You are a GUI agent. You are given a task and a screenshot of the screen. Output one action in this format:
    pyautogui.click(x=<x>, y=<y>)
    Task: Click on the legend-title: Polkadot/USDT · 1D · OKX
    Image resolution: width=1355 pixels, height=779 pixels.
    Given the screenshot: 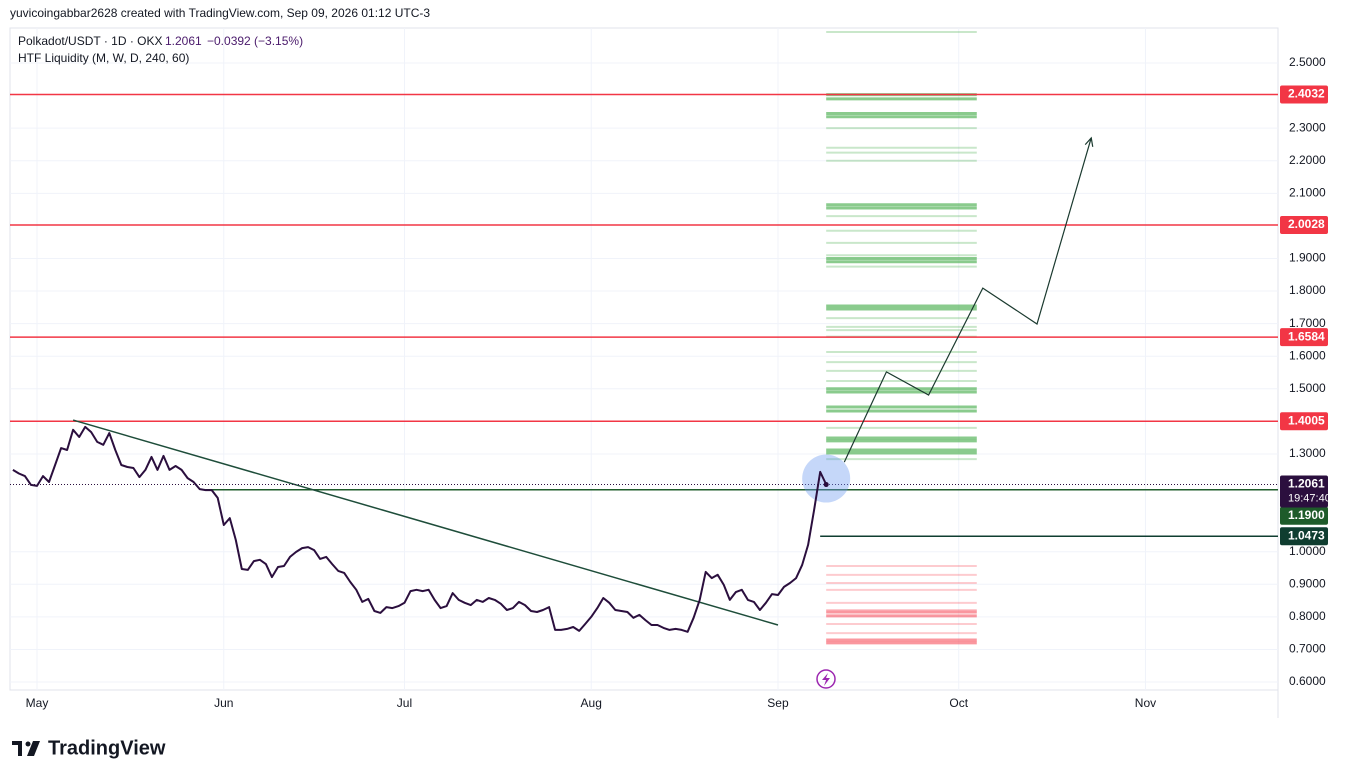 What is the action you would take?
    pyautogui.click(x=90, y=41)
    